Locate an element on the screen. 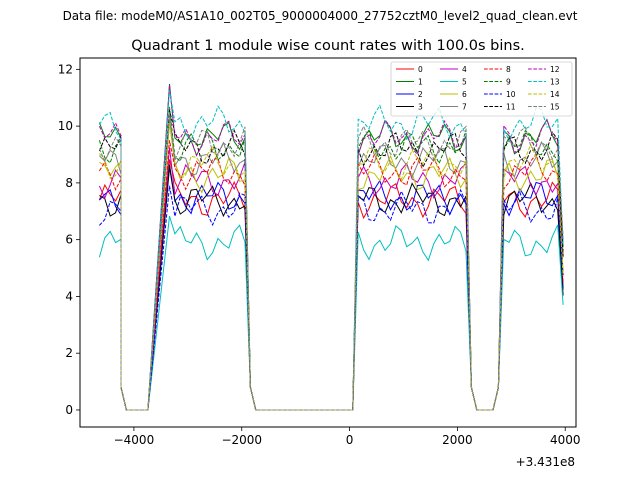  legend-label-15: 15 is located at coordinates (555, 107).